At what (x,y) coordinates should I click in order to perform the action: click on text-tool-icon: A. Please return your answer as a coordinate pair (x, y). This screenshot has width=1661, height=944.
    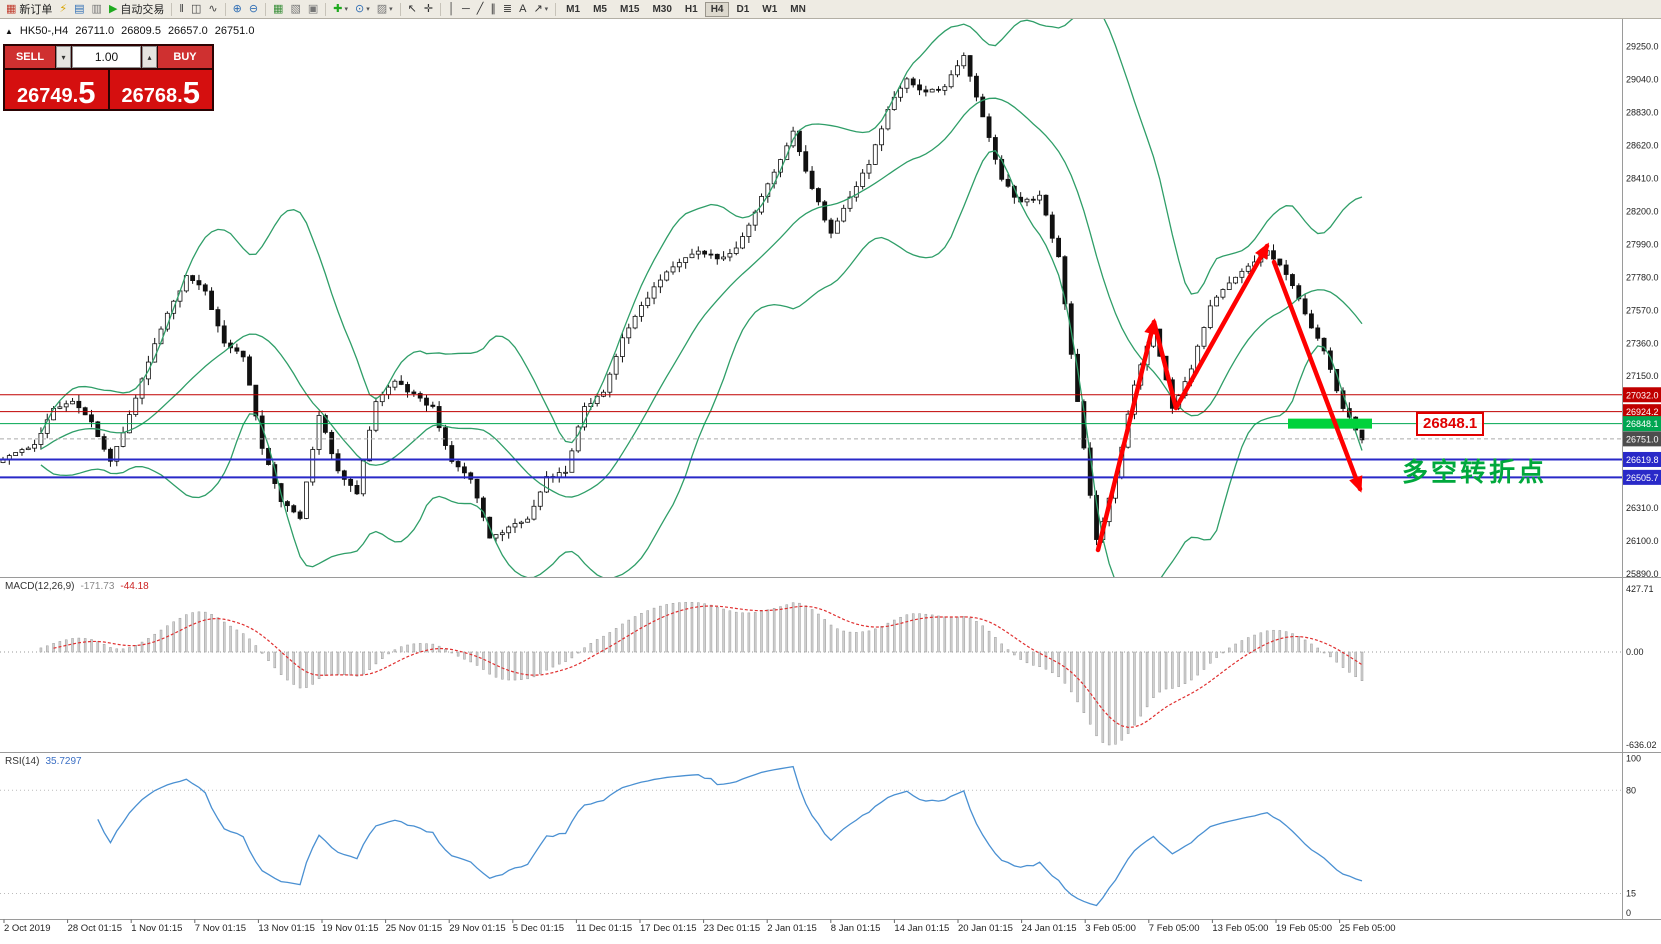
    Looking at the image, I should click on (523, 8).